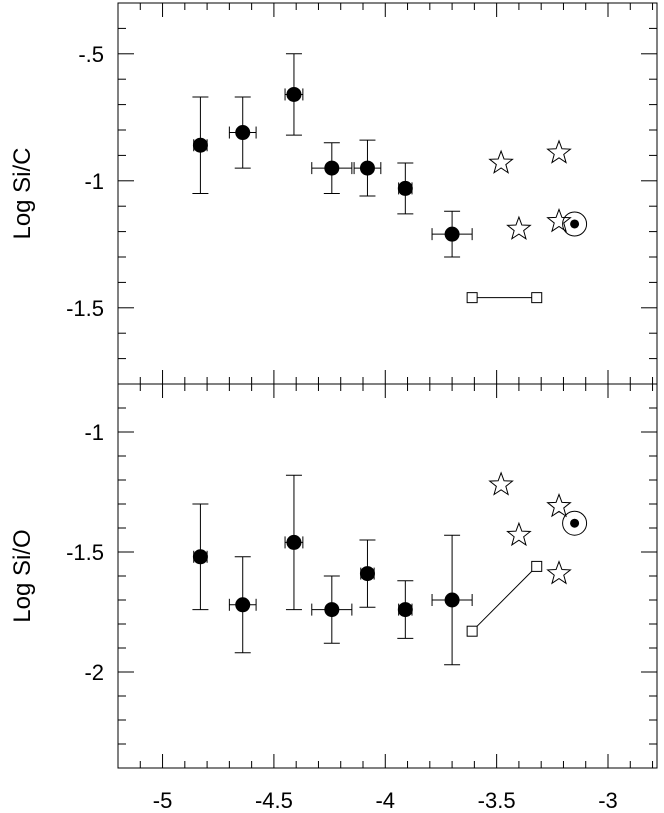 This screenshot has width=664, height=813. What do you see at coordinates (22, 193) in the screenshot?
I see `y-axis-label: Log Si/C` at bounding box center [22, 193].